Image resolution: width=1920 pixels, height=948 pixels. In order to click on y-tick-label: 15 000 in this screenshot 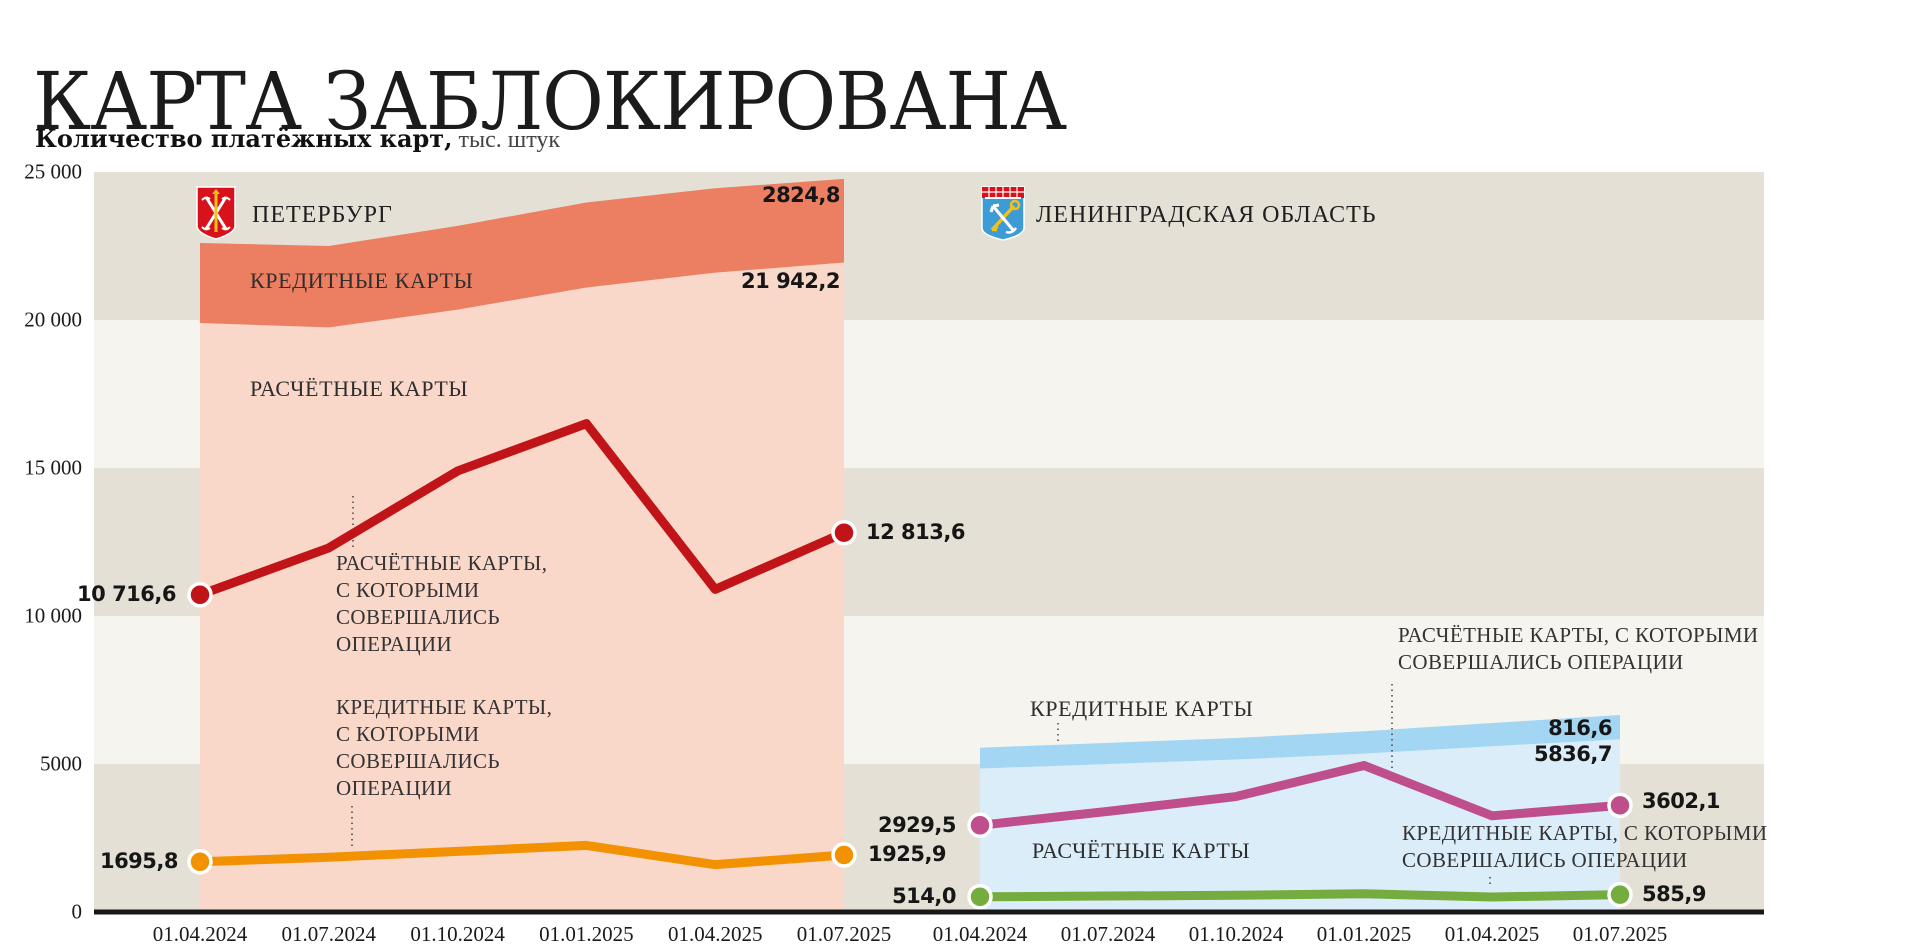, I will do `click(53, 467)`.